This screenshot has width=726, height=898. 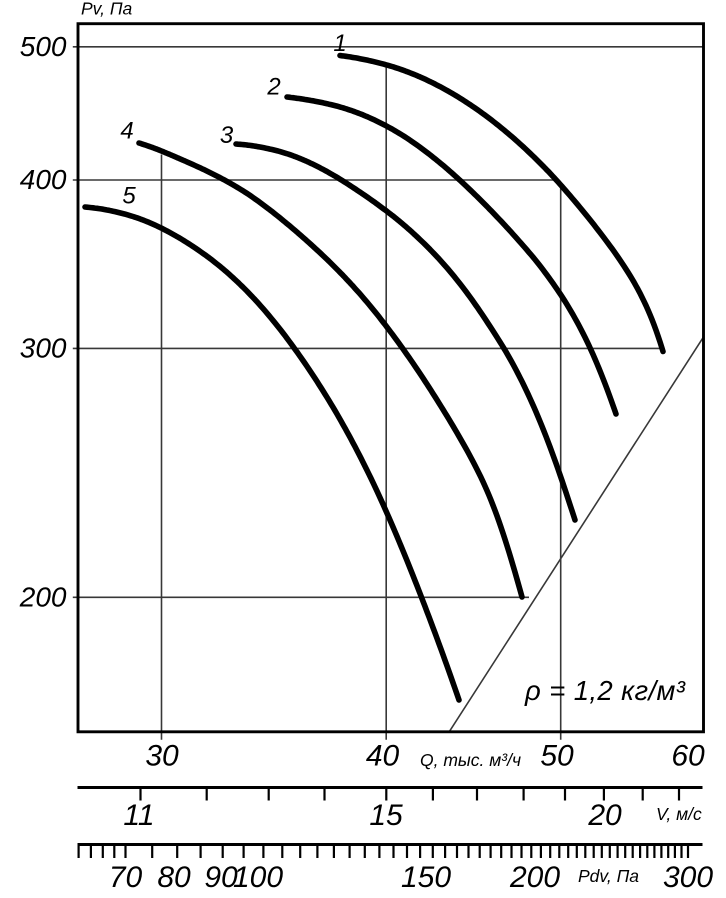 I want to click on svg-text: ρ = 1,2 кг/м³, so click(x=605, y=690).